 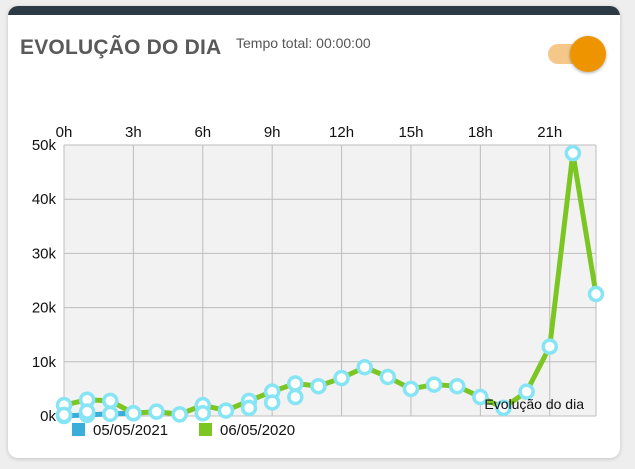 I want to click on x-tick-label: 6h, so click(x=202, y=132).